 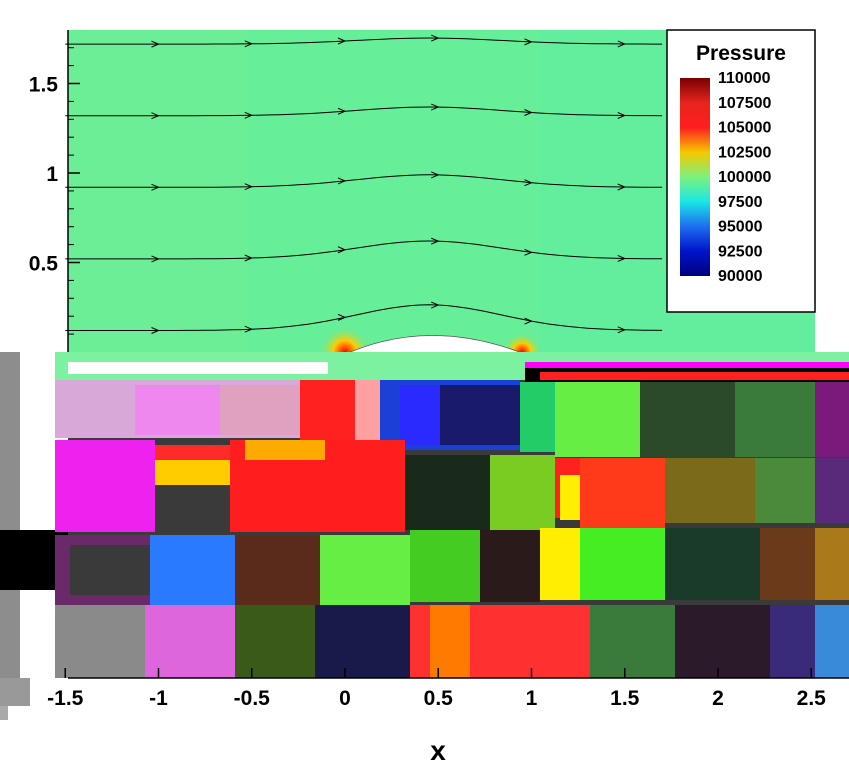 What do you see at coordinates (65, 698) in the screenshot?
I see `x-tick-label: -1.5` at bounding box center [65, 698].